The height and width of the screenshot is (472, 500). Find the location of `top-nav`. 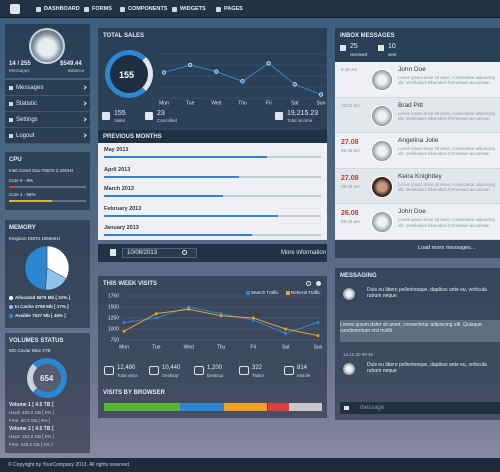

top-nav is located at coordinates (250, 9).